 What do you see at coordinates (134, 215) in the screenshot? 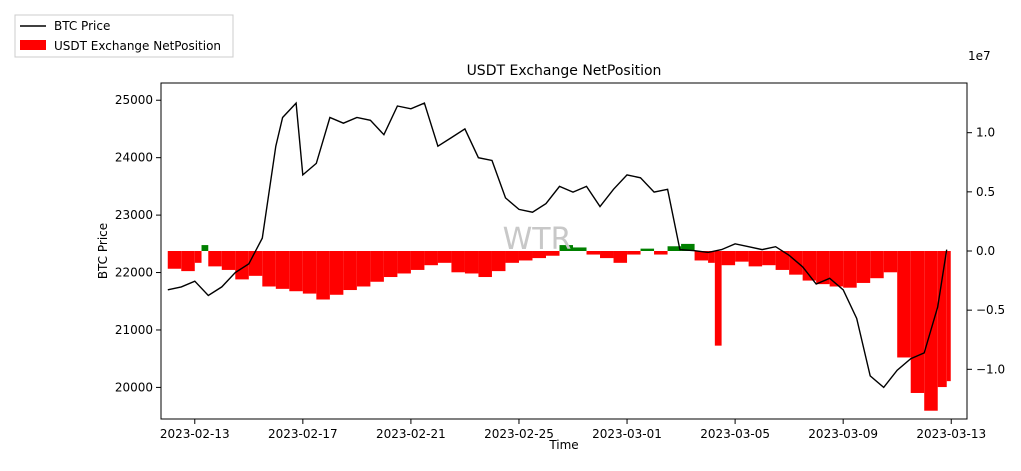
I see `y-tick-label: 23000` at bounding box center [134, 215].